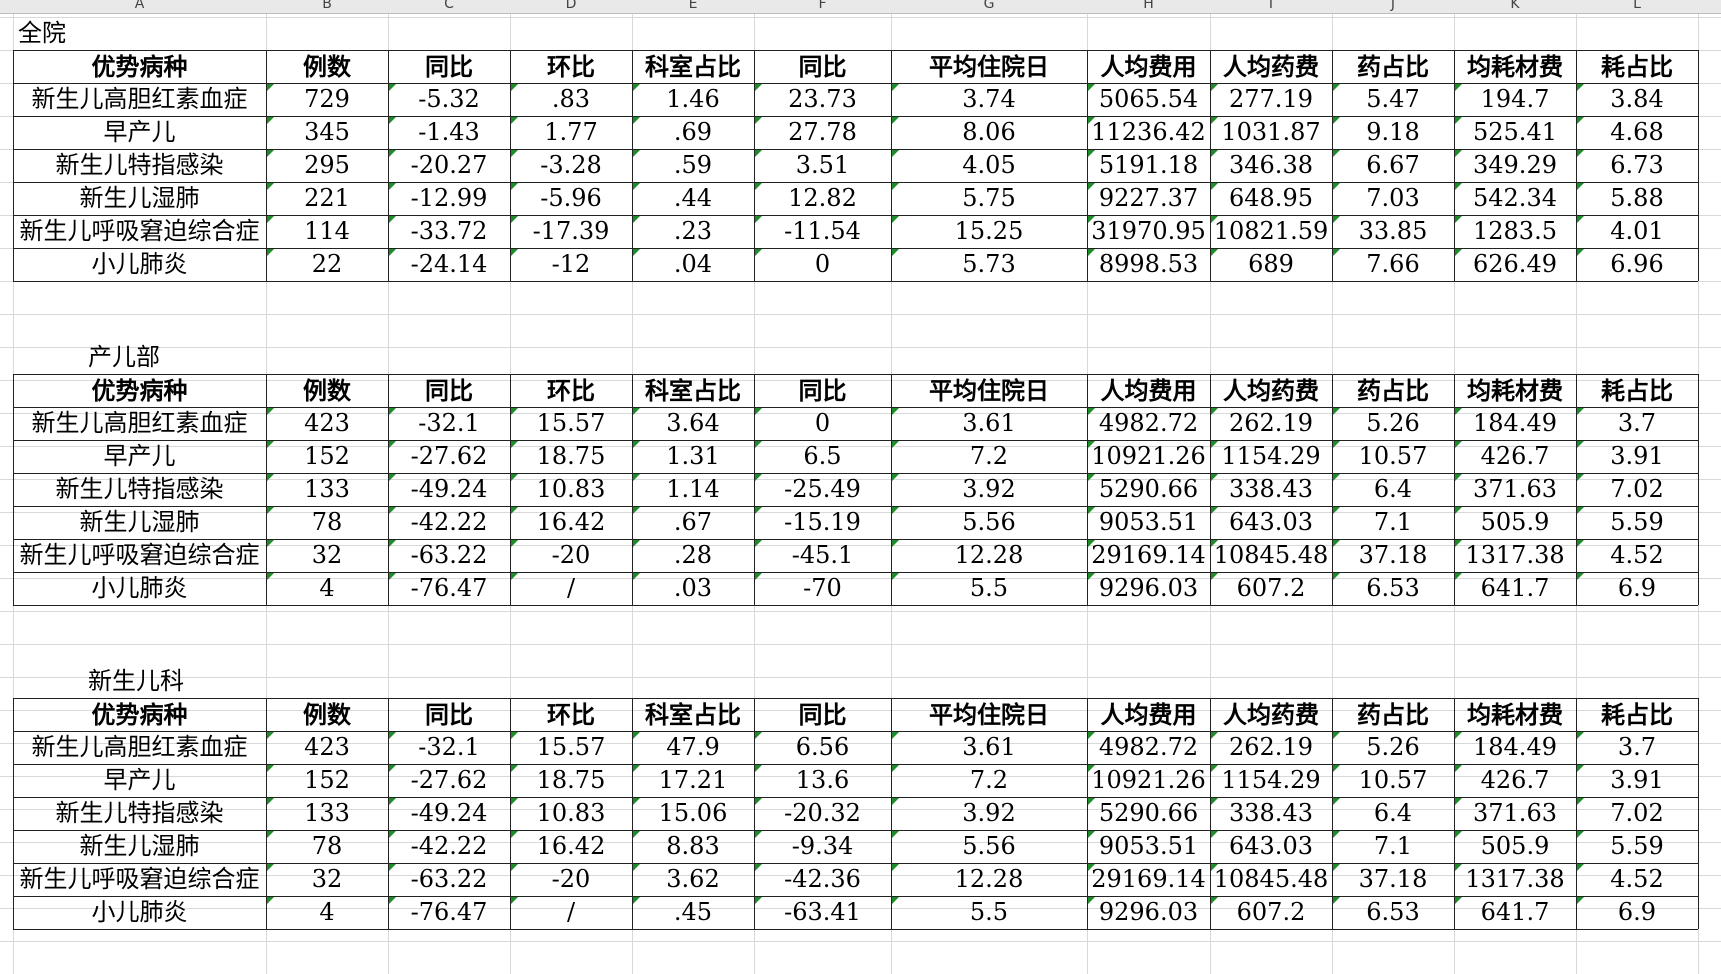  What do you see at coordinates (1637, 846) in the screenshot?
I see `data-cell: 5.59` at bounding box center [1637, 846].